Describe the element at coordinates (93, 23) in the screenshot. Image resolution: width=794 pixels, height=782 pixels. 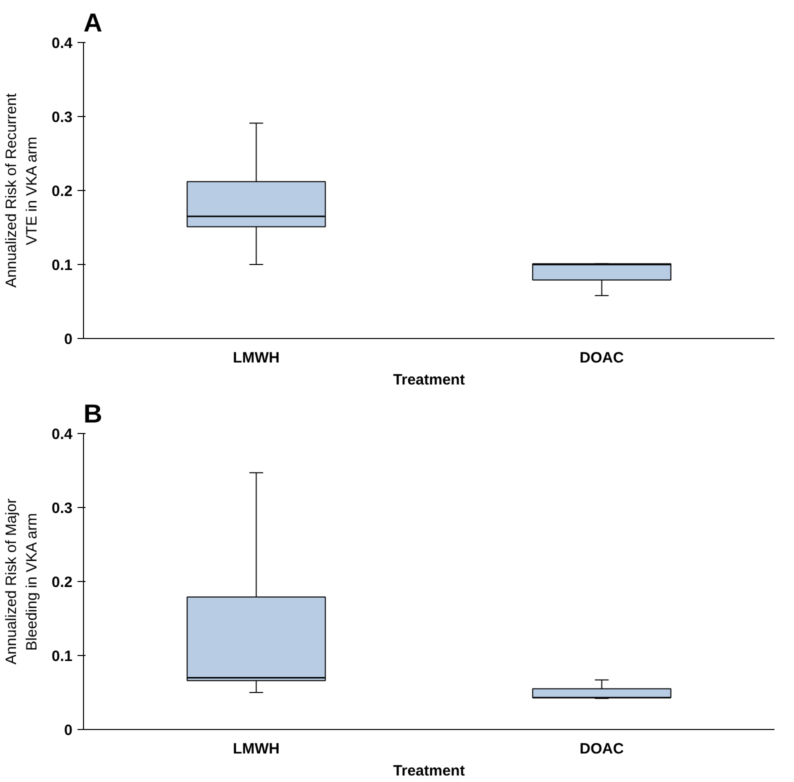
I see `chart-title: A` at that location.